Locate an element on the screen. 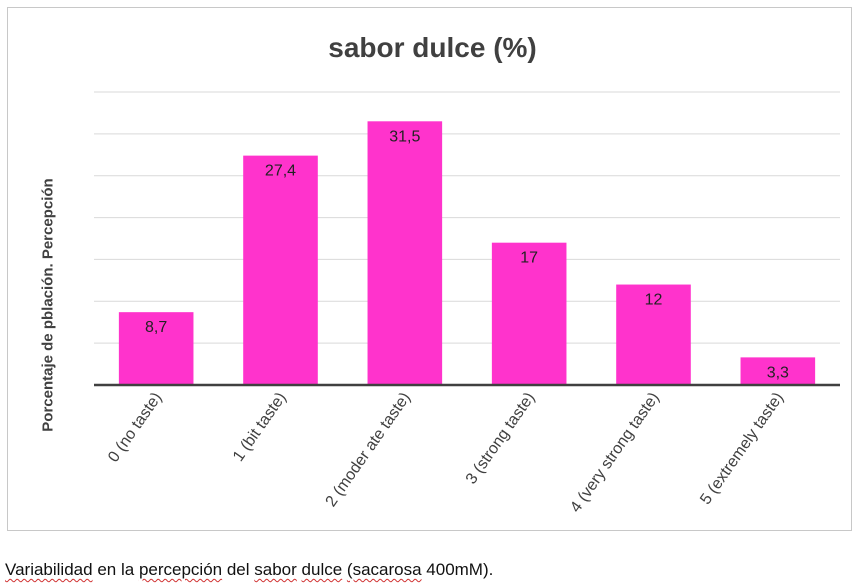 The image size is (865, 588). y-axis-label: Porcentaje de pblación. Percepción is located at coordinates (48, 305).